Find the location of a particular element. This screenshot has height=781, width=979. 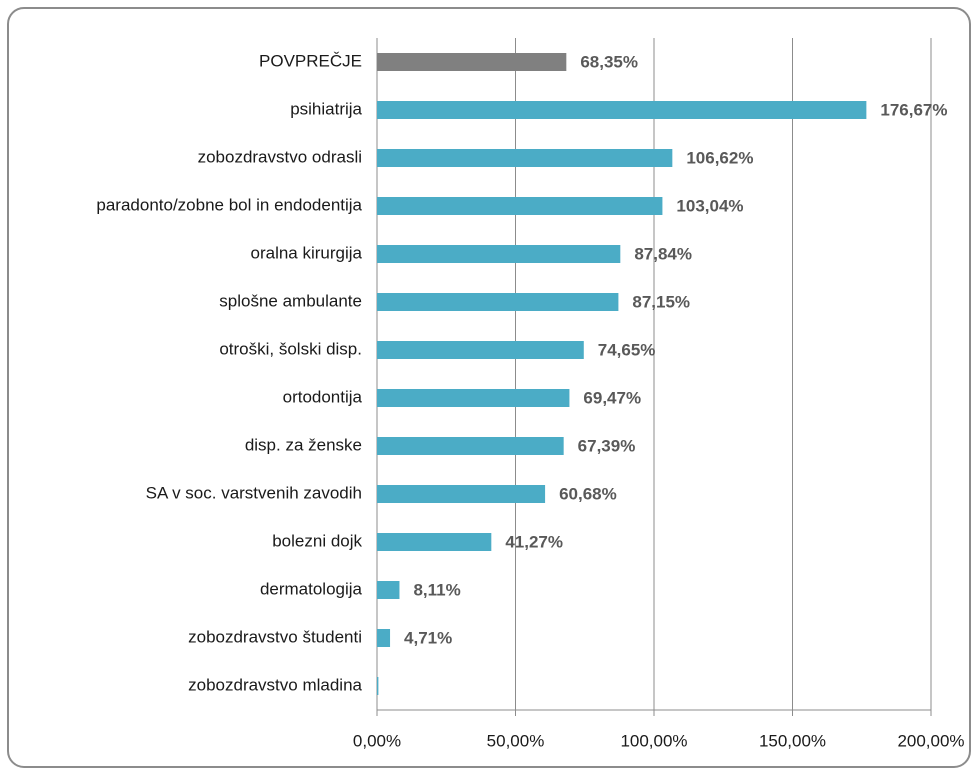

x-tick-label: 150,00% is located at coordinates (792, 740).